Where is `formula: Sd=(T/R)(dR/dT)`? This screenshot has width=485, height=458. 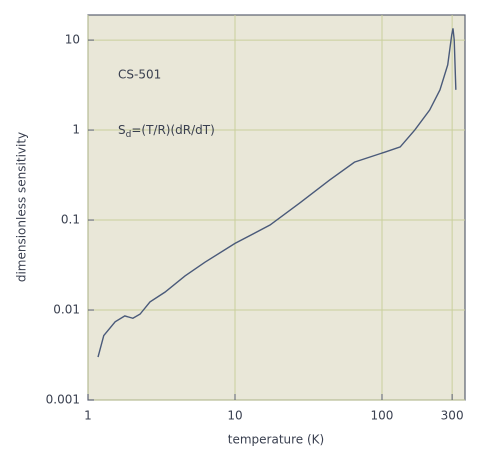 formula: Sd=(T/R)(dR/dT) is located at coordinates (166, 131).